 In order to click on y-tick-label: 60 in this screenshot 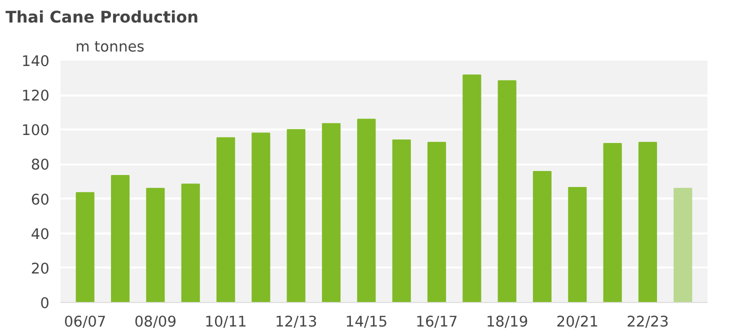, I will do `click(40, 199)`.